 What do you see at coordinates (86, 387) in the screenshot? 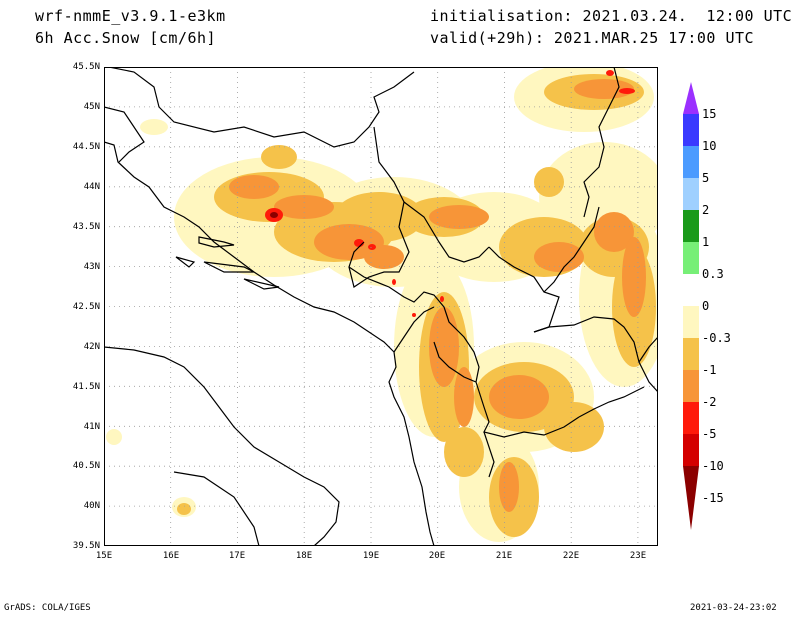
I see `lat-label: 41.5N` at bounding box center [86, 387].